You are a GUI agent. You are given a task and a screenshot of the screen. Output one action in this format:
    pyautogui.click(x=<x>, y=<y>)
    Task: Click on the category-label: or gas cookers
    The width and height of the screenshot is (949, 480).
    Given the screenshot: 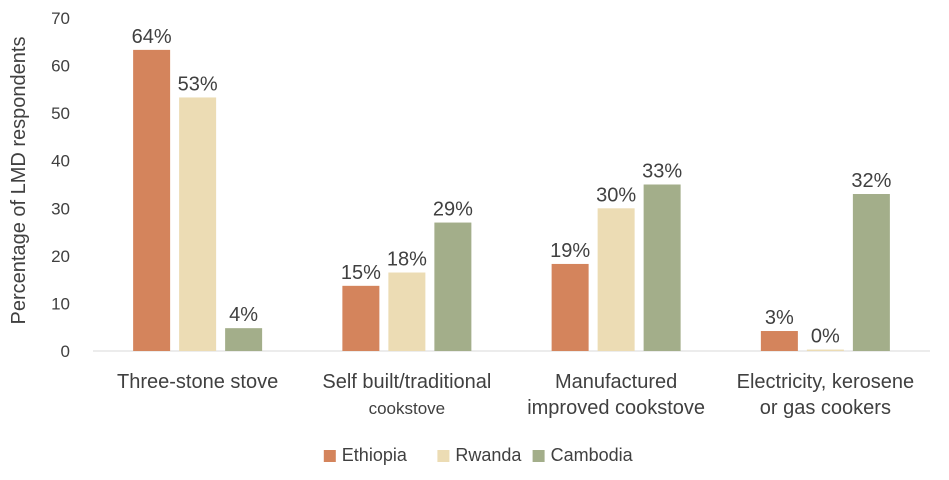 What is the action you would take?
    pyautogui.click(x=825, y=408)
    